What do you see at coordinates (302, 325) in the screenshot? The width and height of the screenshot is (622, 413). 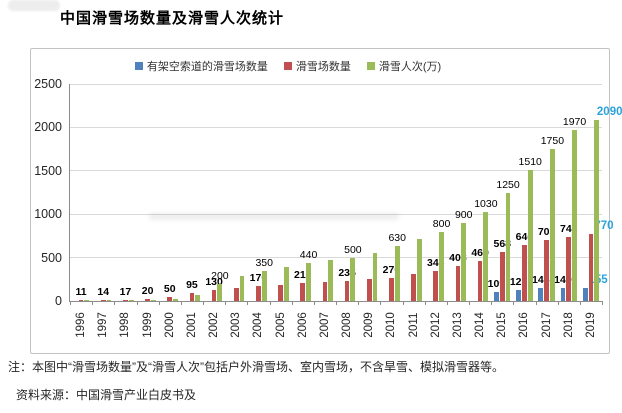 I see `x-axis-year-label: 2006` at bounding box center [302, 325].